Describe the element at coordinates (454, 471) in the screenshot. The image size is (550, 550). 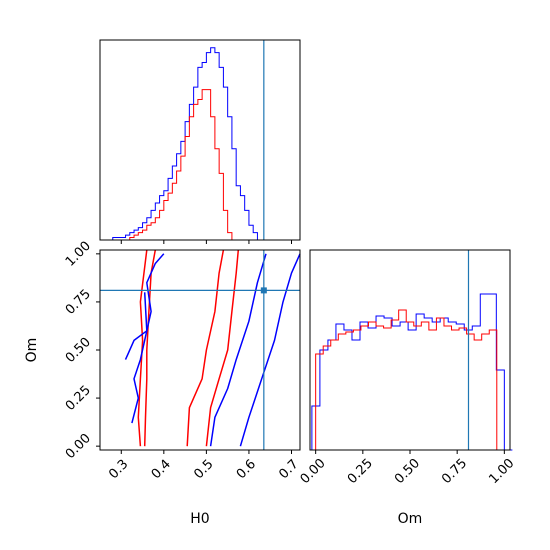
I see `x-tick-label-3: 0.75` at that location.